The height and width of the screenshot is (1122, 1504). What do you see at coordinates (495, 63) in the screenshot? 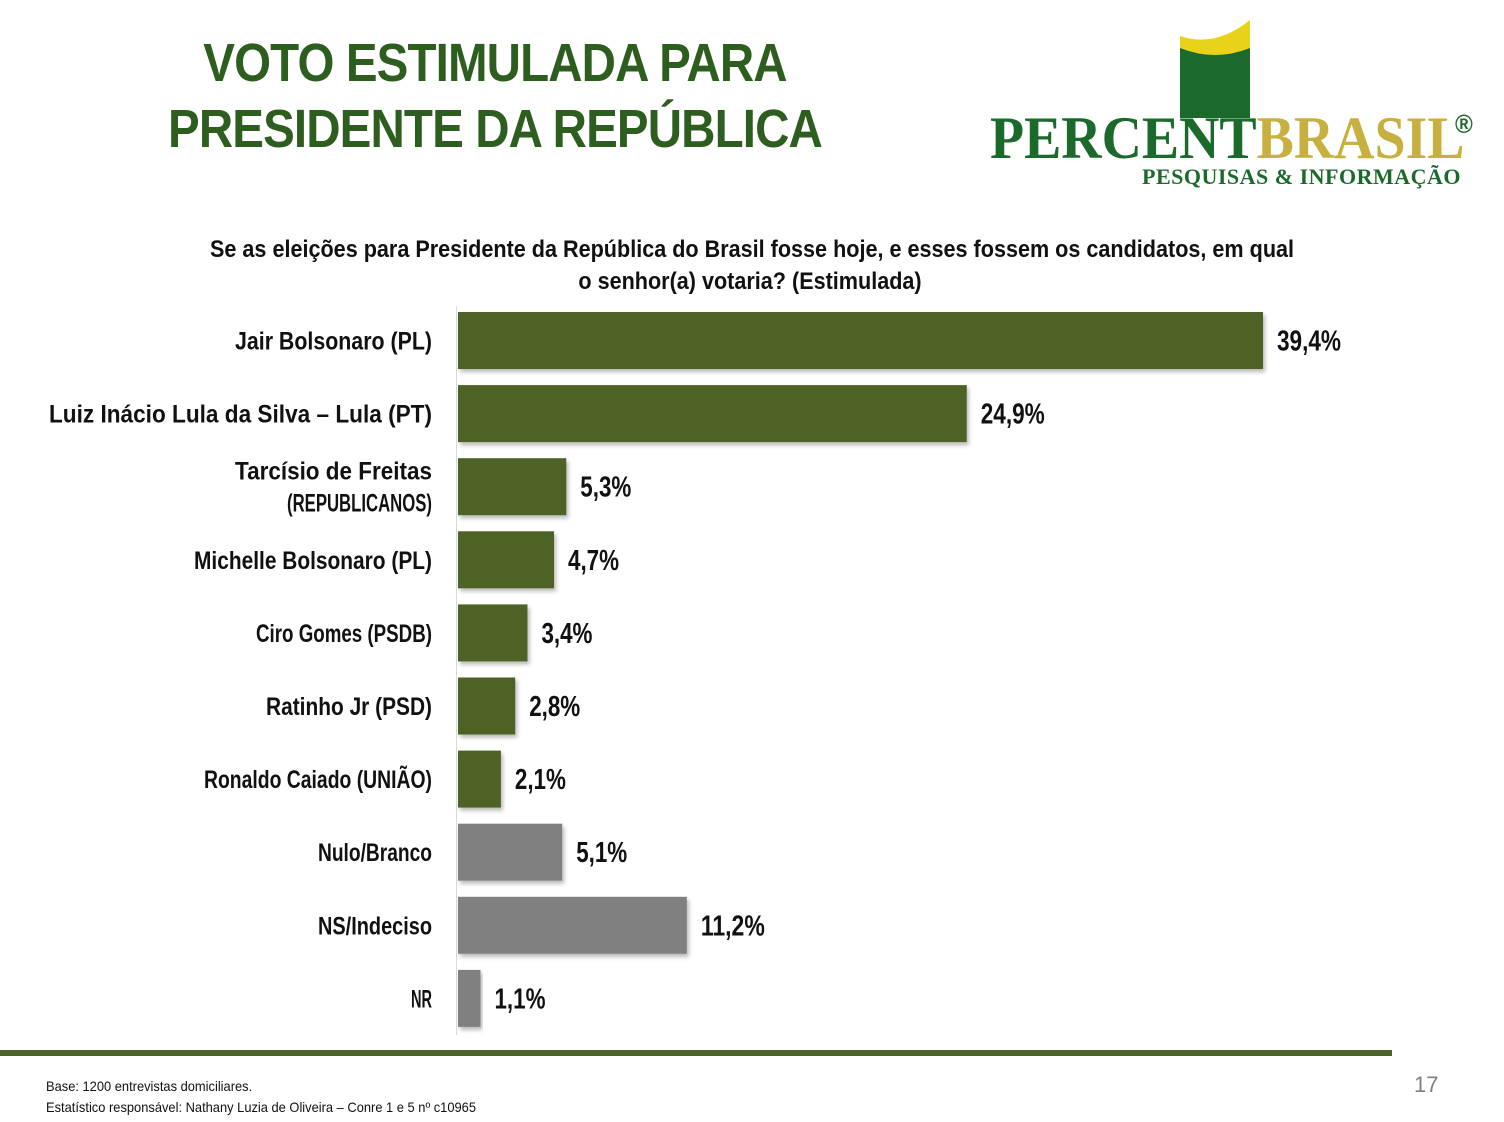
I see `page-title-line-1: VOTO ESTIMULADA PARA` at bounding box center [495, 63].